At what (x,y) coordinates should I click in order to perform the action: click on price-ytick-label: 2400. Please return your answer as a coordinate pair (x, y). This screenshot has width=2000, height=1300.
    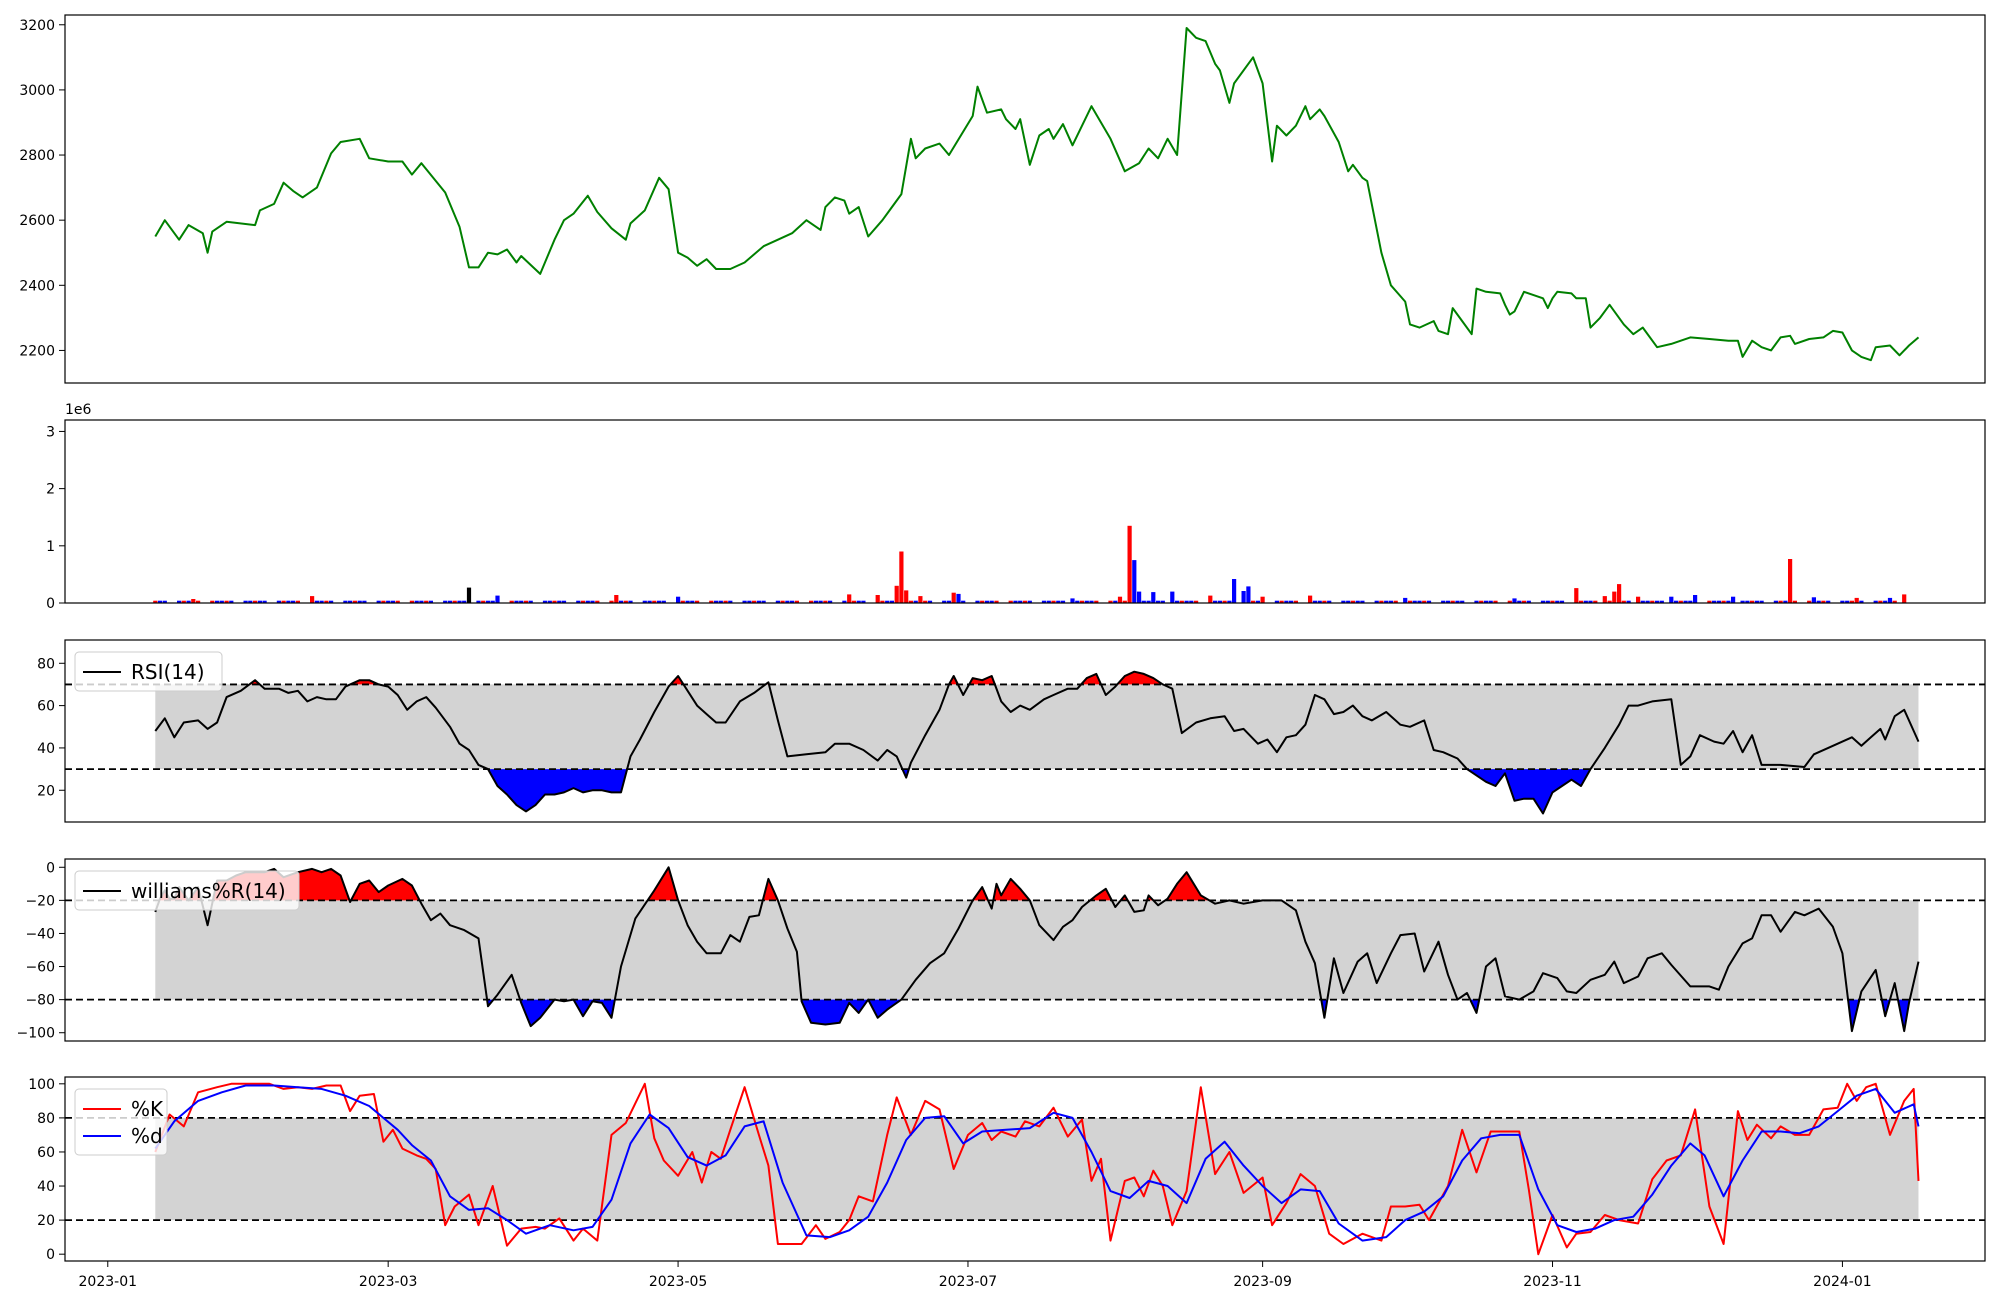
    Looking at the image, I should click on (37, 286).